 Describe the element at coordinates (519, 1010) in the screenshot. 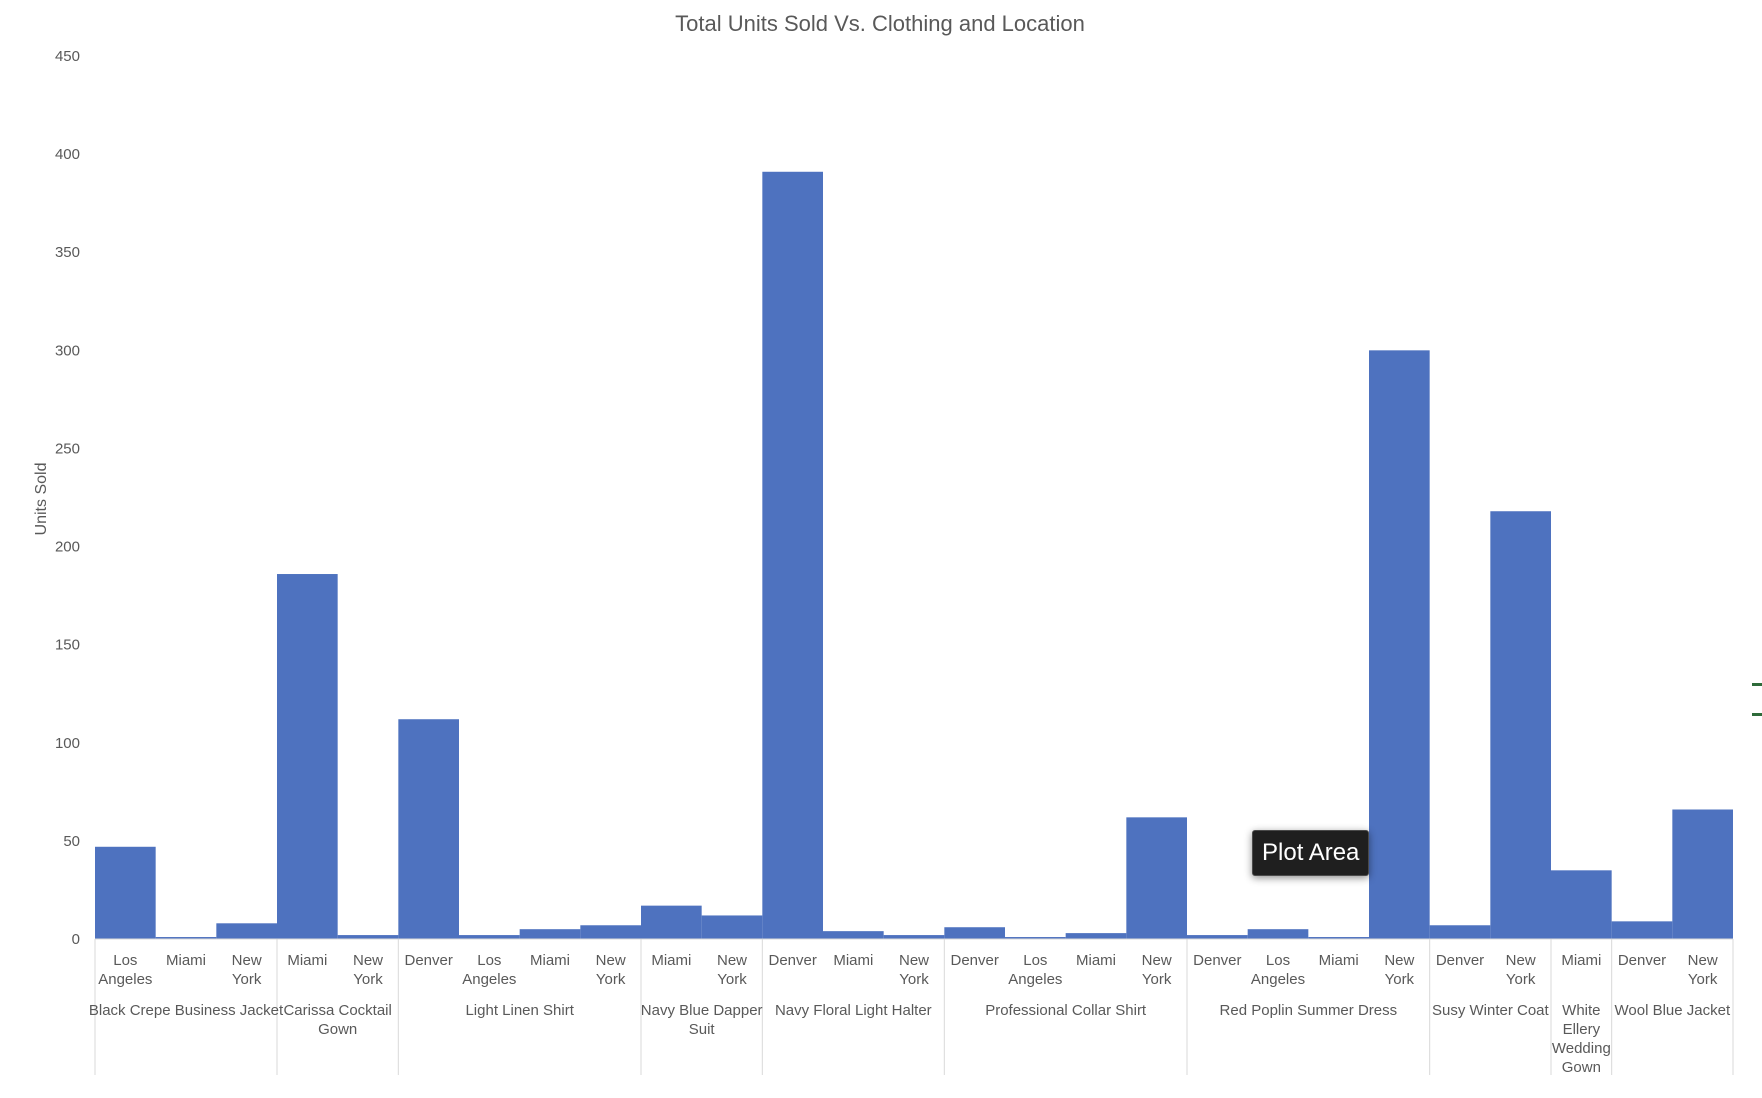

I see `x-tick-label-group: Light Linen Shirt` at that location.